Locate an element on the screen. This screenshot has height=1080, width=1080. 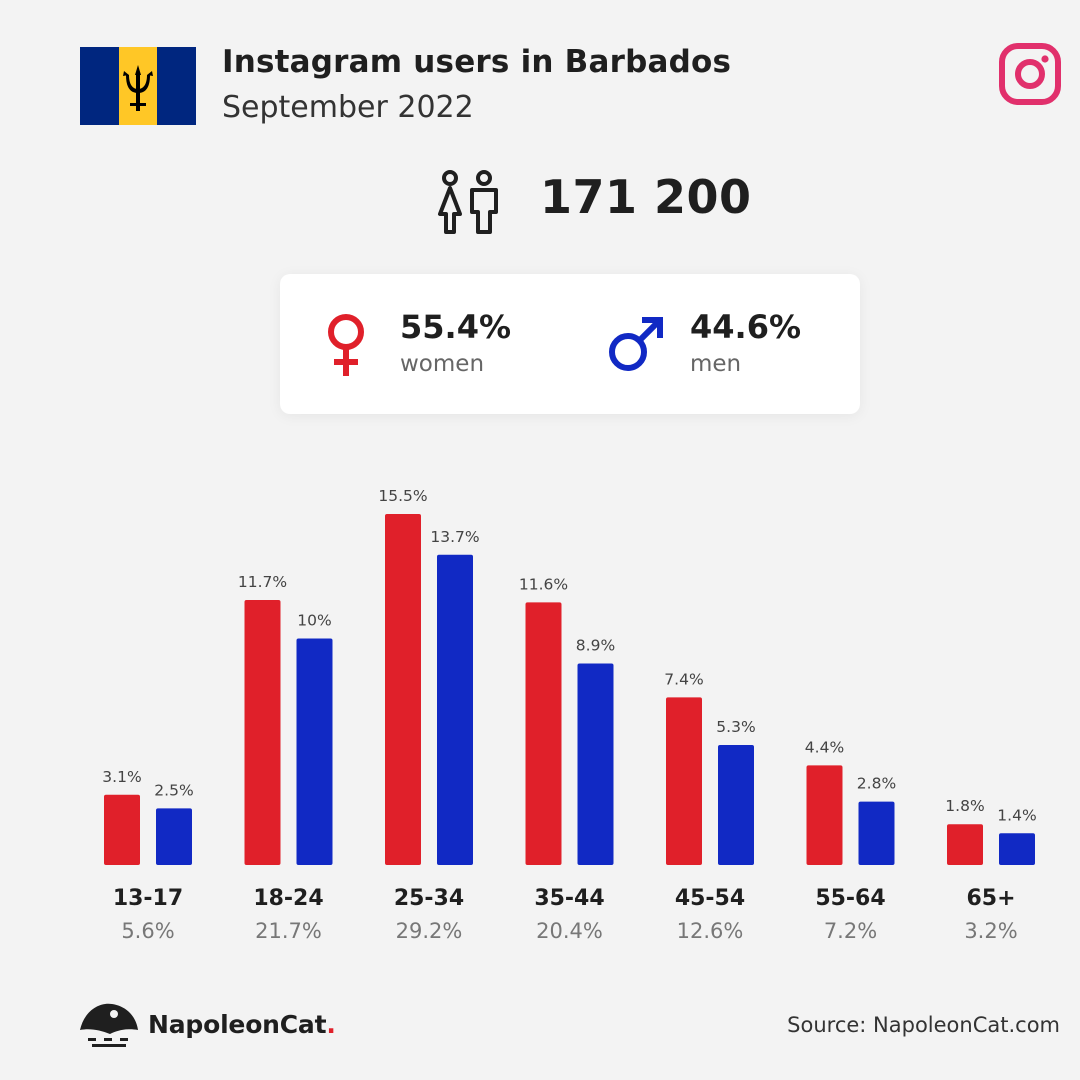
data-label-men-13-17: 2.5% is located at coordinates (173, 790).